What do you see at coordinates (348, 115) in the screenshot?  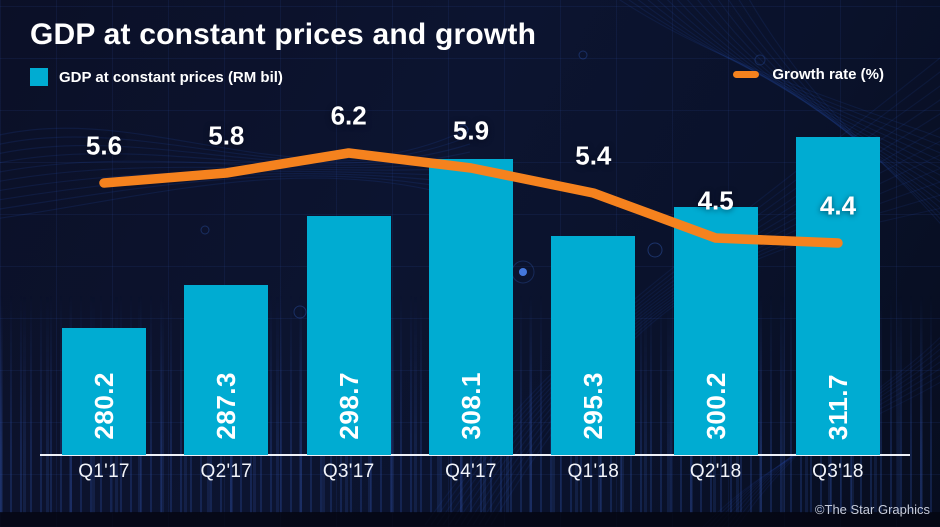 I see `growth-rate-label: 6.2` at bounding box center [348, 115].